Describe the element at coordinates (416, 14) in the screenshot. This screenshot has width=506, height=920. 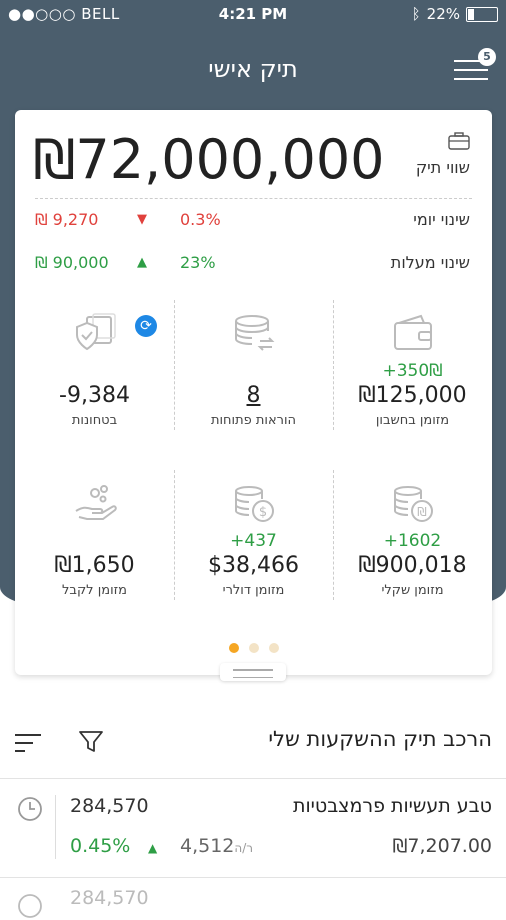
I see `bluetooth-icon: ᛒ` at that location.